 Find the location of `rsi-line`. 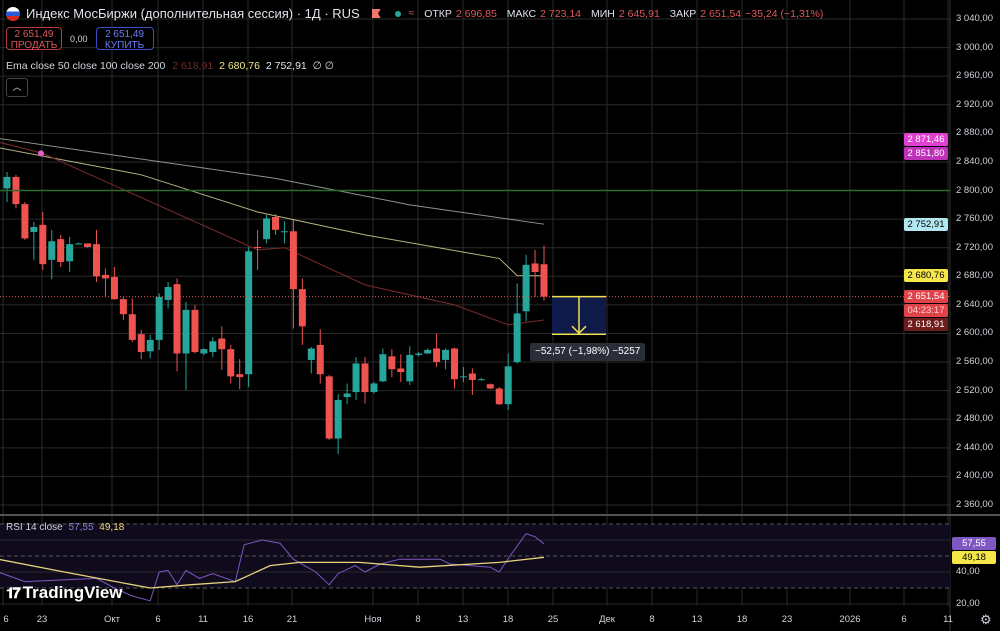

rsi-line is located at coordinates (272, 567).